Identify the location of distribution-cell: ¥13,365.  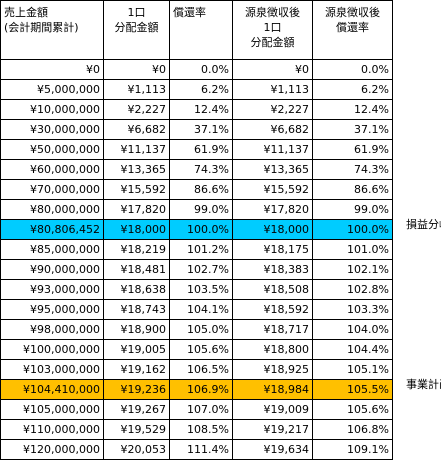
(136, 169).